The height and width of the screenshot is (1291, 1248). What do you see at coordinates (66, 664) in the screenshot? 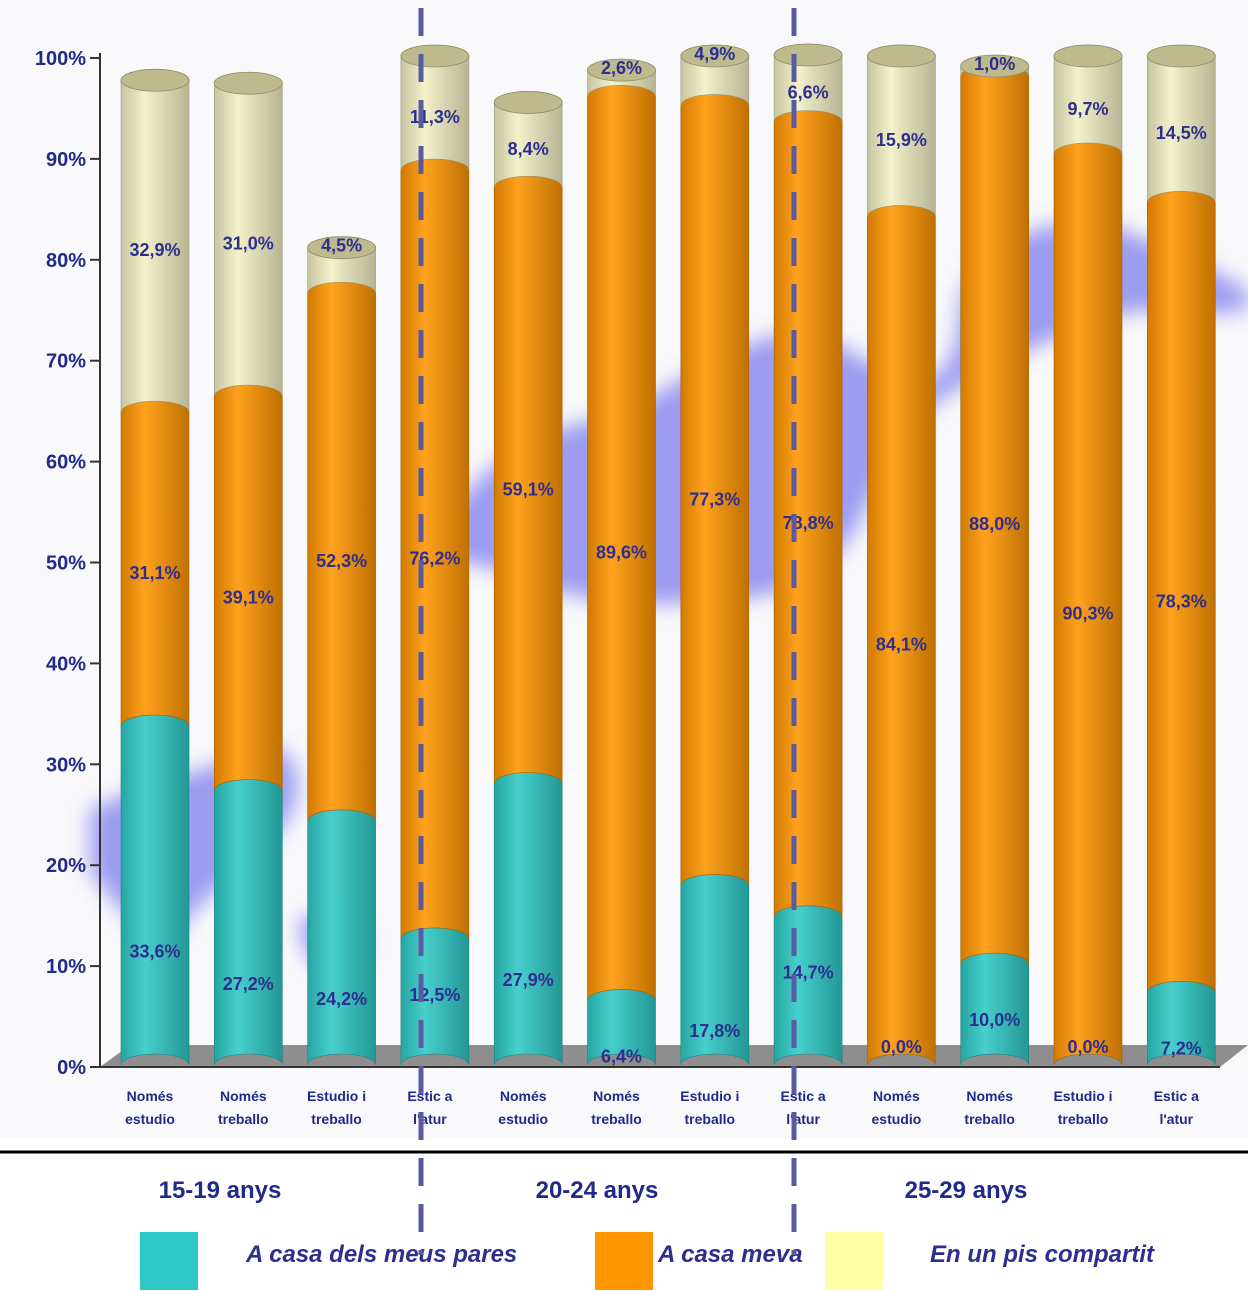
I see `y-tick-label: 40%` at bounding box center [66, 664].